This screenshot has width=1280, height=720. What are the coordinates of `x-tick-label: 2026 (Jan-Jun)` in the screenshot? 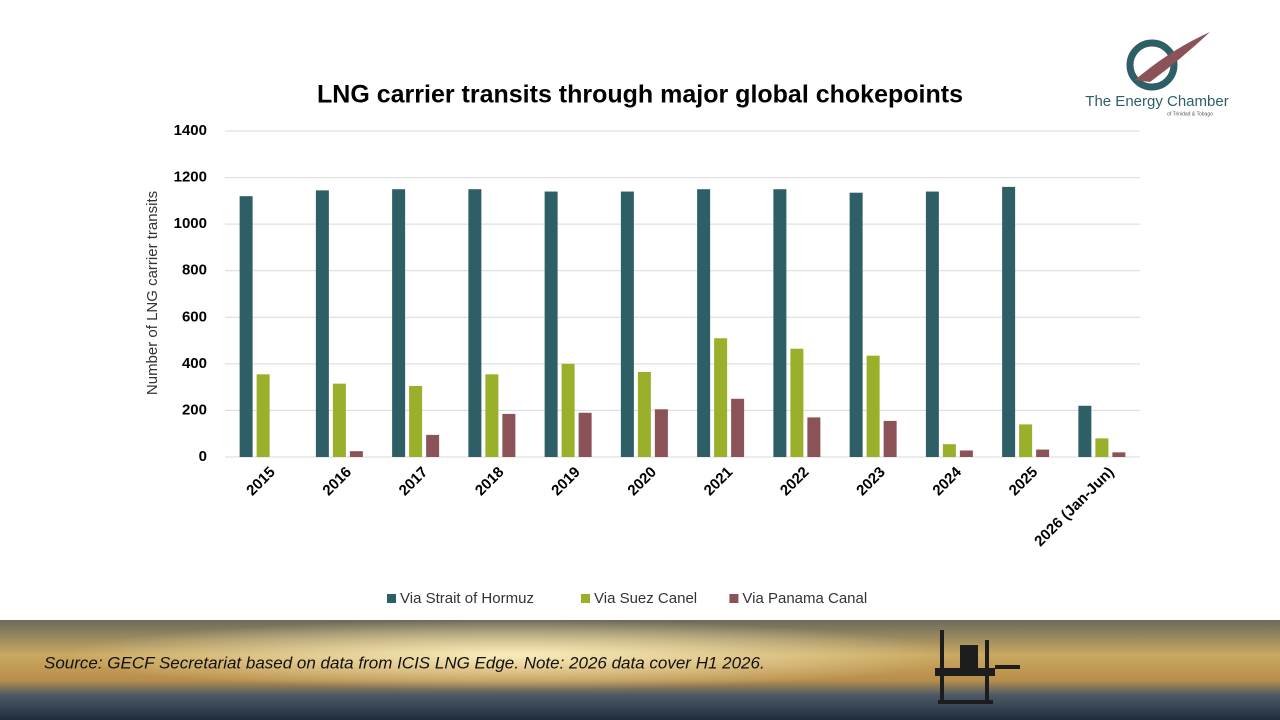 It's located at (1074, 507).